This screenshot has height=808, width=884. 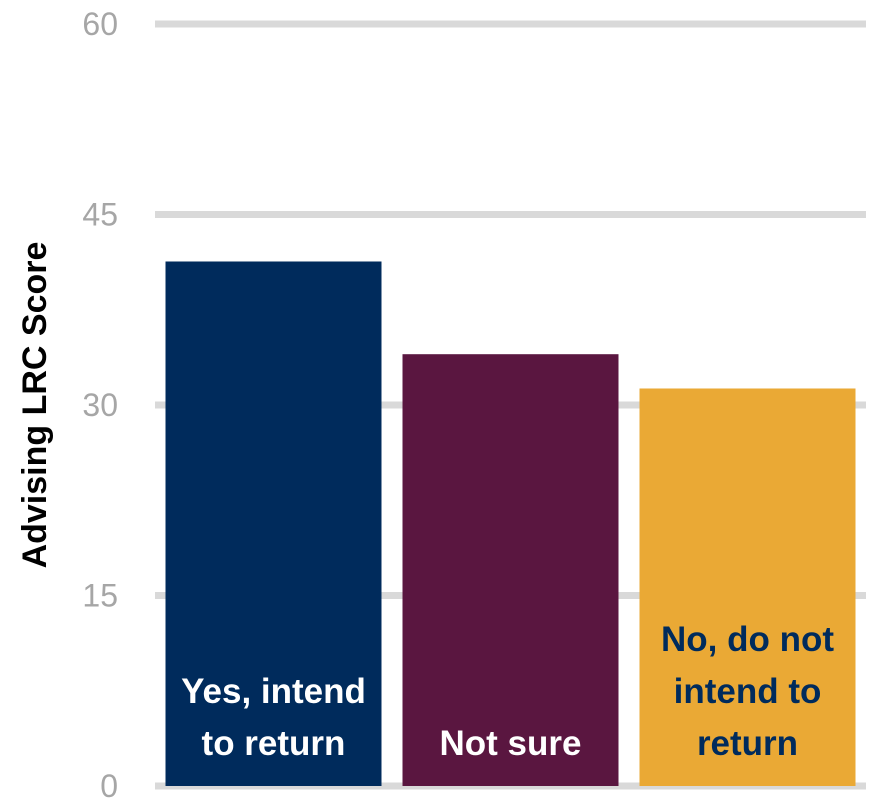 I want to click on y-axis-ticks: 0 15 30 45 60, so click(x=100, y=405).